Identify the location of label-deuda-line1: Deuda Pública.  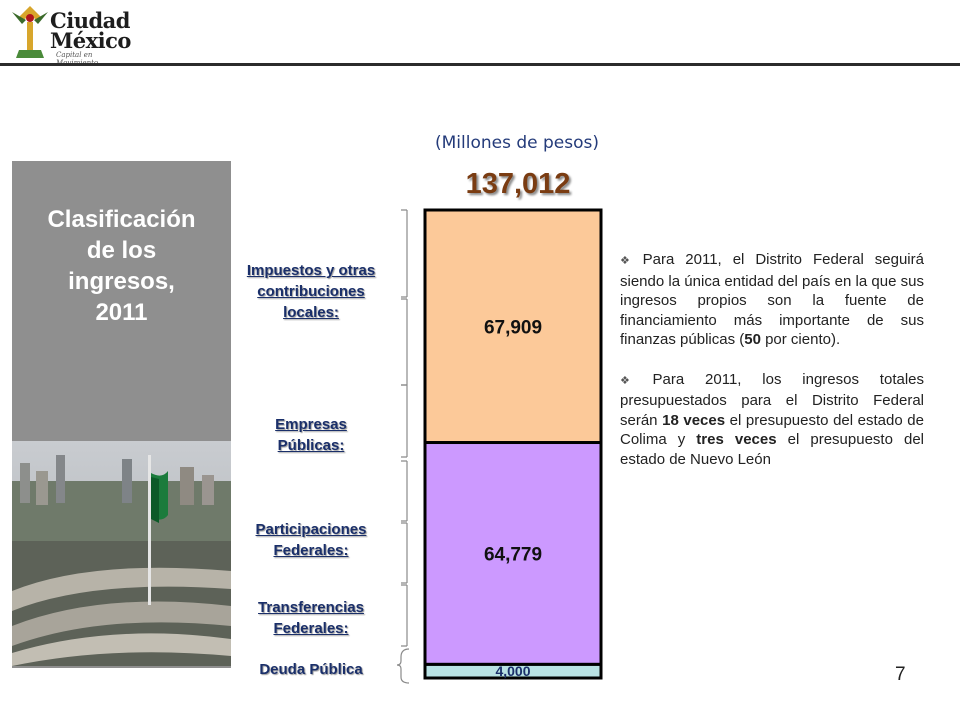
(311, 669).